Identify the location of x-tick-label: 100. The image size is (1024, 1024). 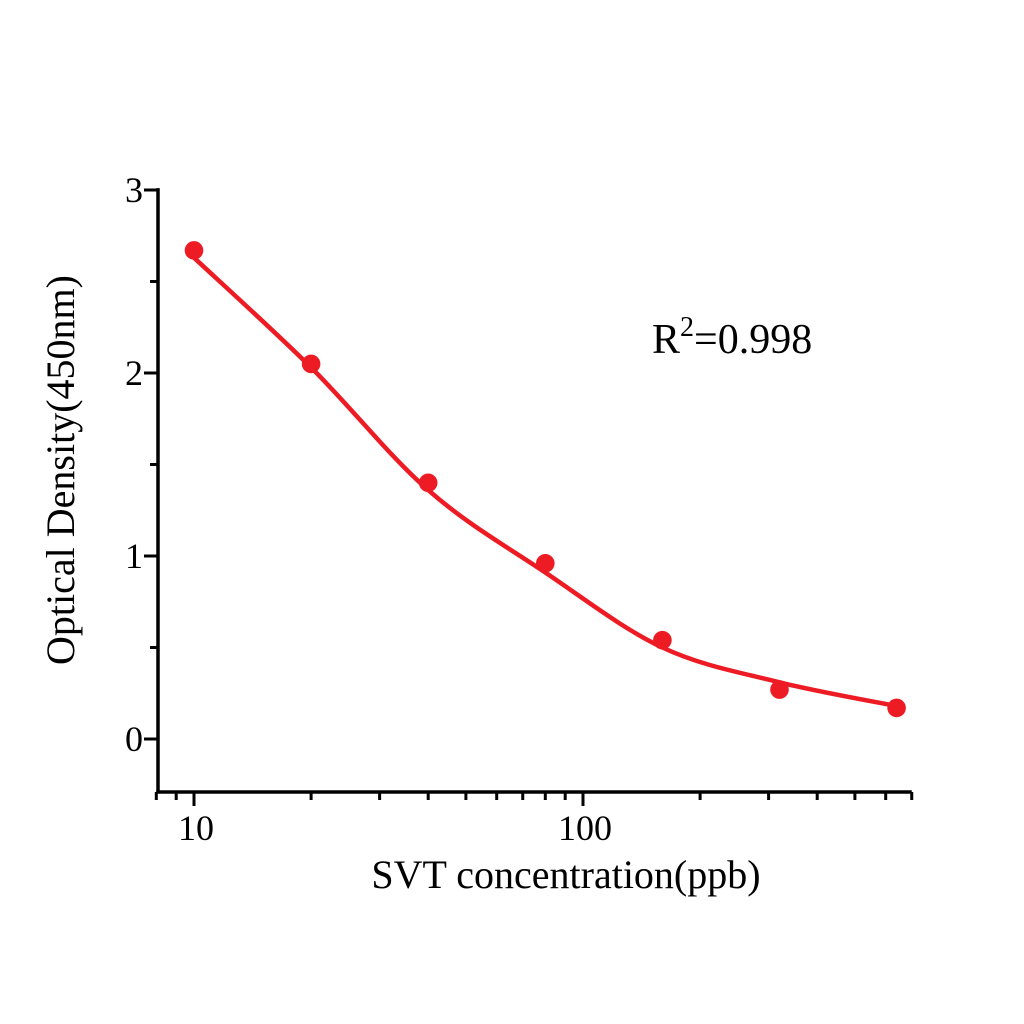
(585, 828).